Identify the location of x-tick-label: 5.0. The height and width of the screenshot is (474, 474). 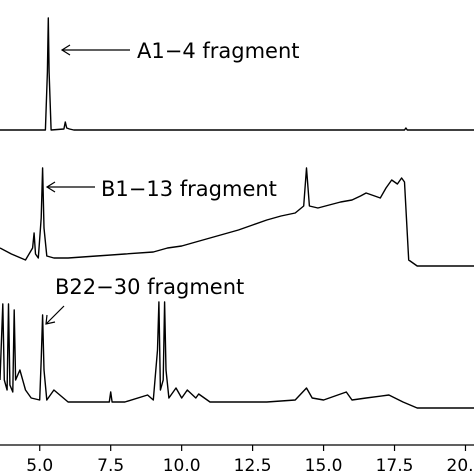
(39, 465).